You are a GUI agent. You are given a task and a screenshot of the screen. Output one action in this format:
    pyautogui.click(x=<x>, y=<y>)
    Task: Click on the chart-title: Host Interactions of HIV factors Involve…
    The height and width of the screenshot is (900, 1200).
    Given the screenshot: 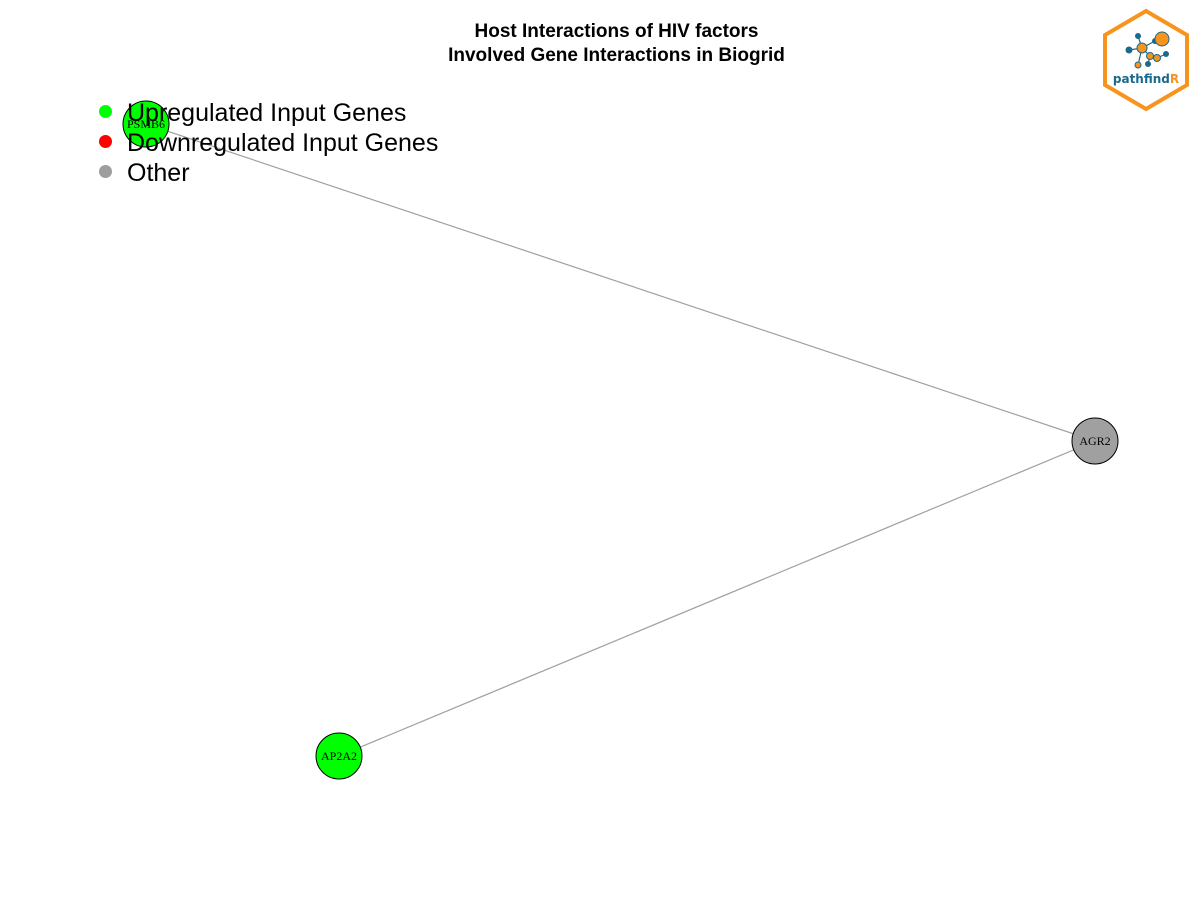 What is the action you would take?
    pyautogui.click(x=600, y=44)
    